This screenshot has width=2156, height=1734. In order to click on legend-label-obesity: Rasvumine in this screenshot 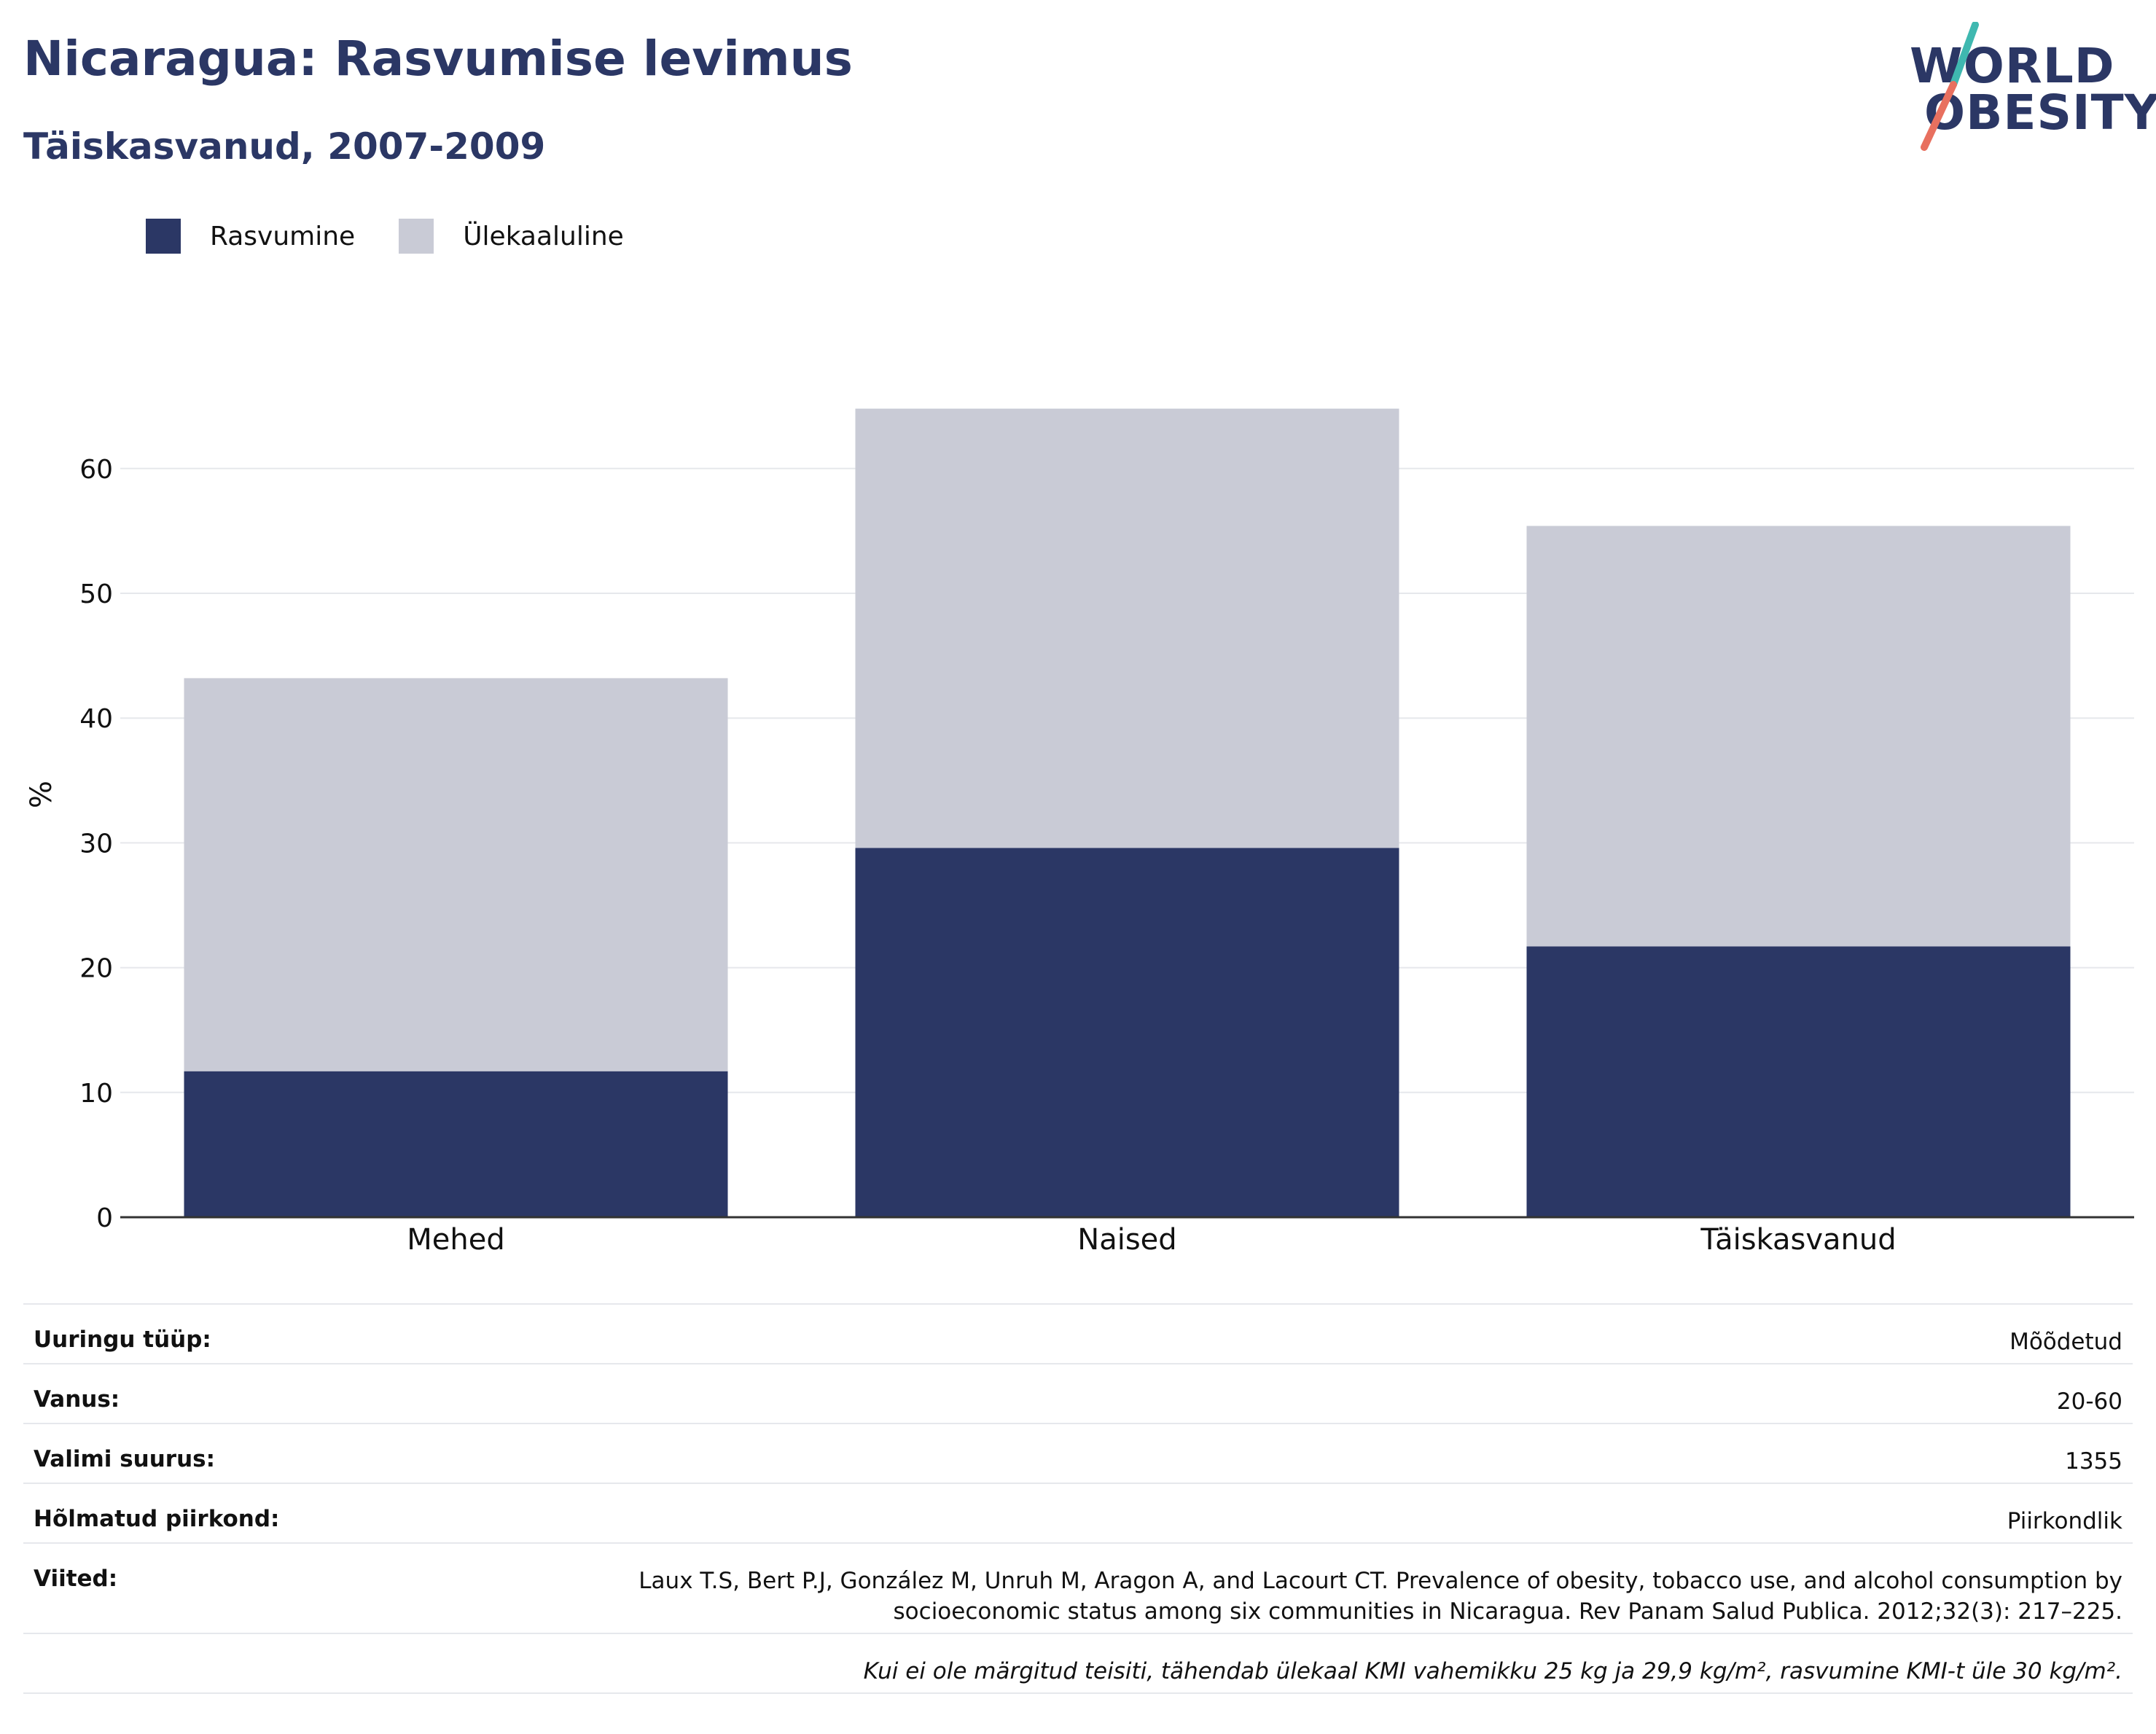, I will do `click(283, 236)`.